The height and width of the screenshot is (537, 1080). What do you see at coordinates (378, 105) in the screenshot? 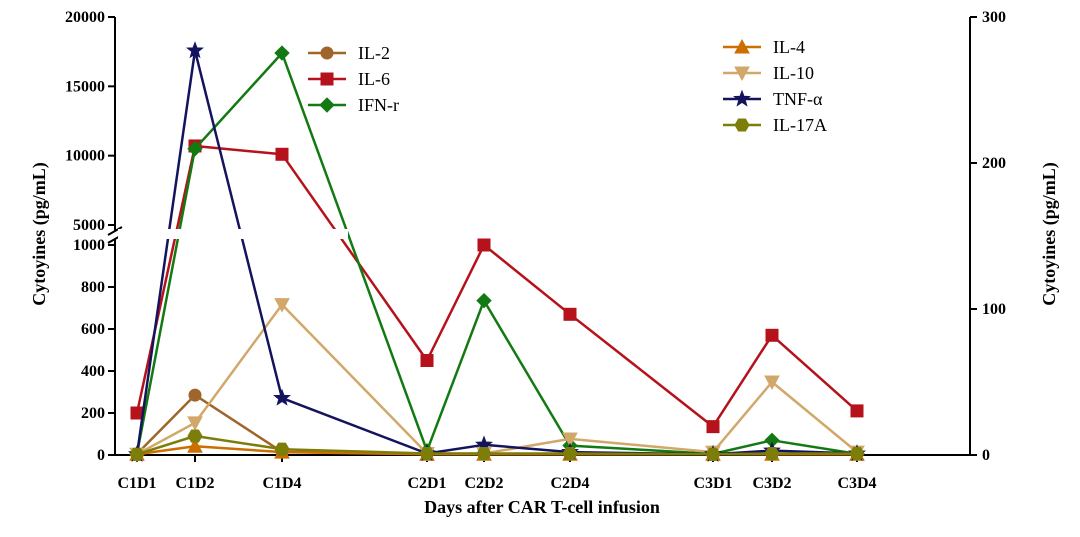
I see `legend-label: IFN-r` at bounding box center [378, 105].